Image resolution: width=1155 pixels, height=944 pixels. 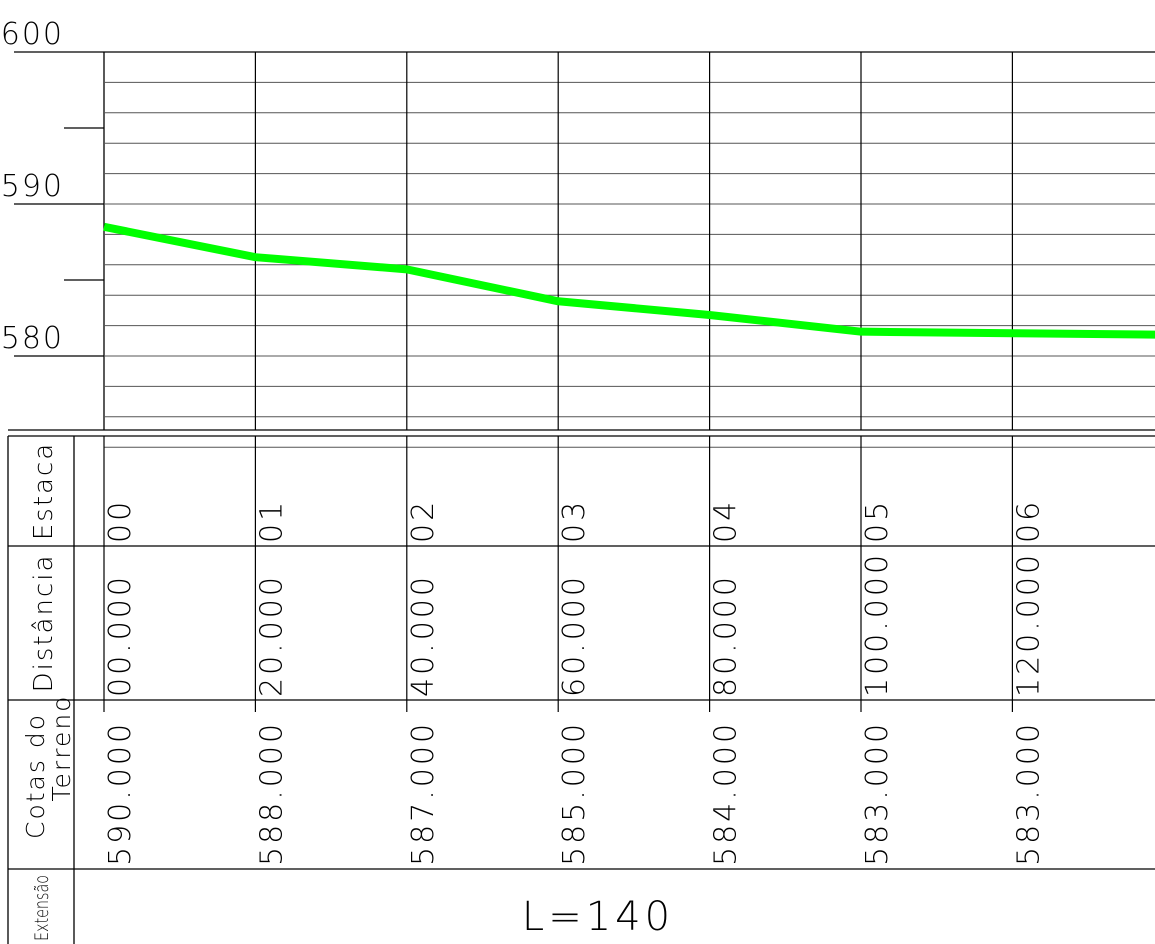 I want to click on distancia-value: 120.000, so click(x=1028, y=624).